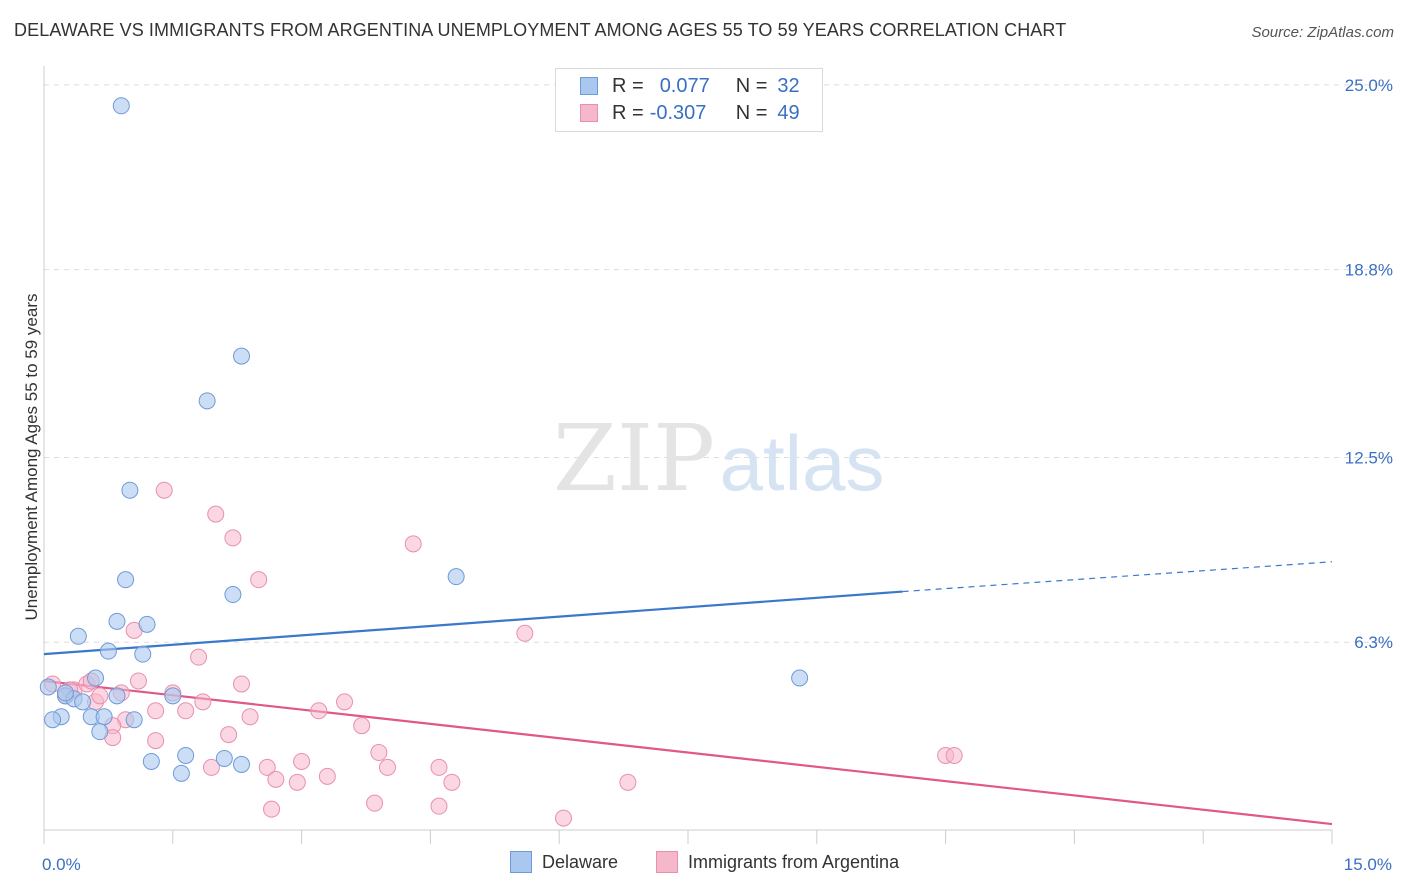  What do you see at coordinates (667, 862) in the screenshot?
I see `bottom-swatch-pink` at bounding box center [667, 862].